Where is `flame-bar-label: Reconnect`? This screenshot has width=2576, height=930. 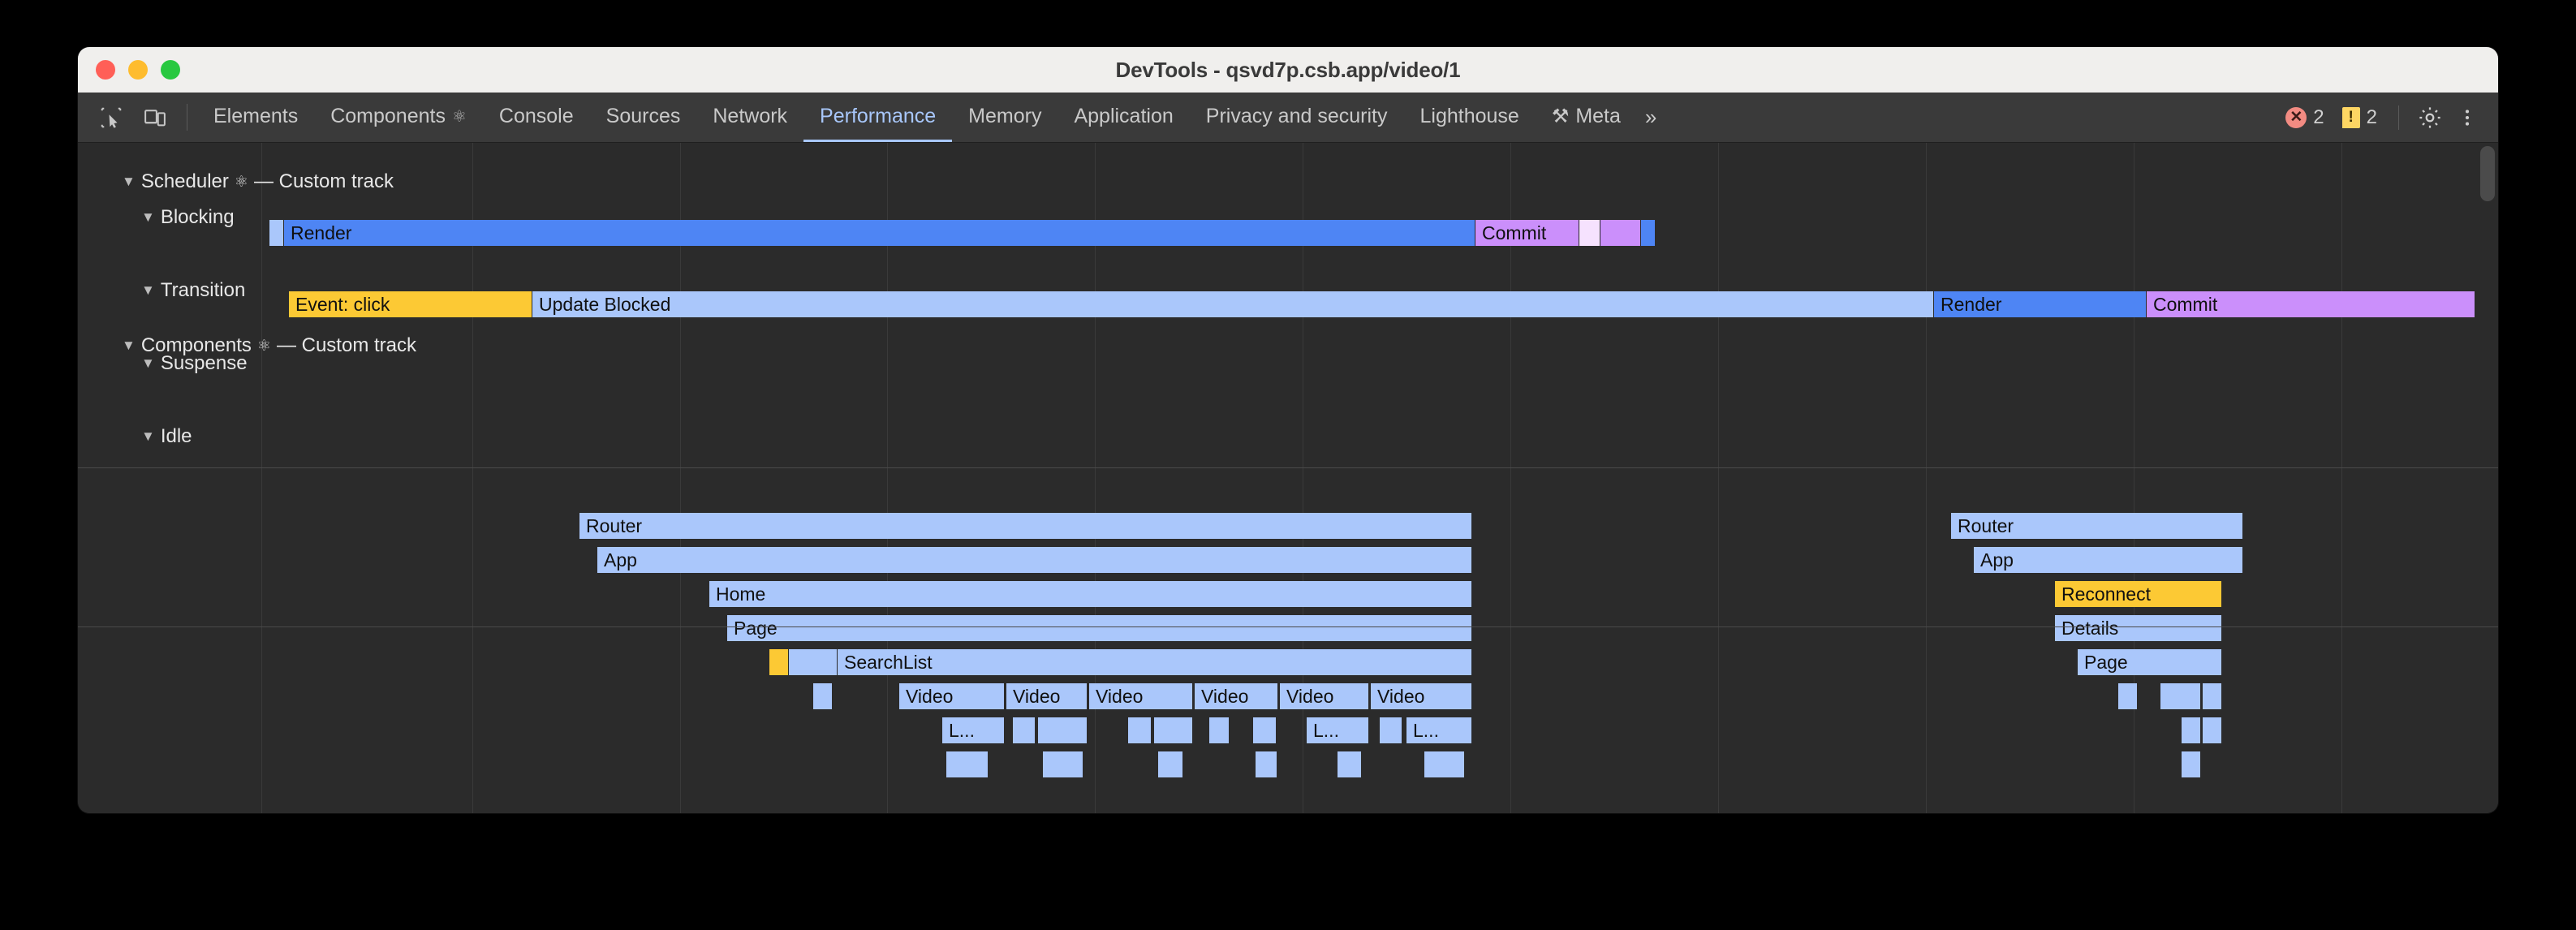
flame-bar-label: Reconnect is located at coordinates (2106, 594).